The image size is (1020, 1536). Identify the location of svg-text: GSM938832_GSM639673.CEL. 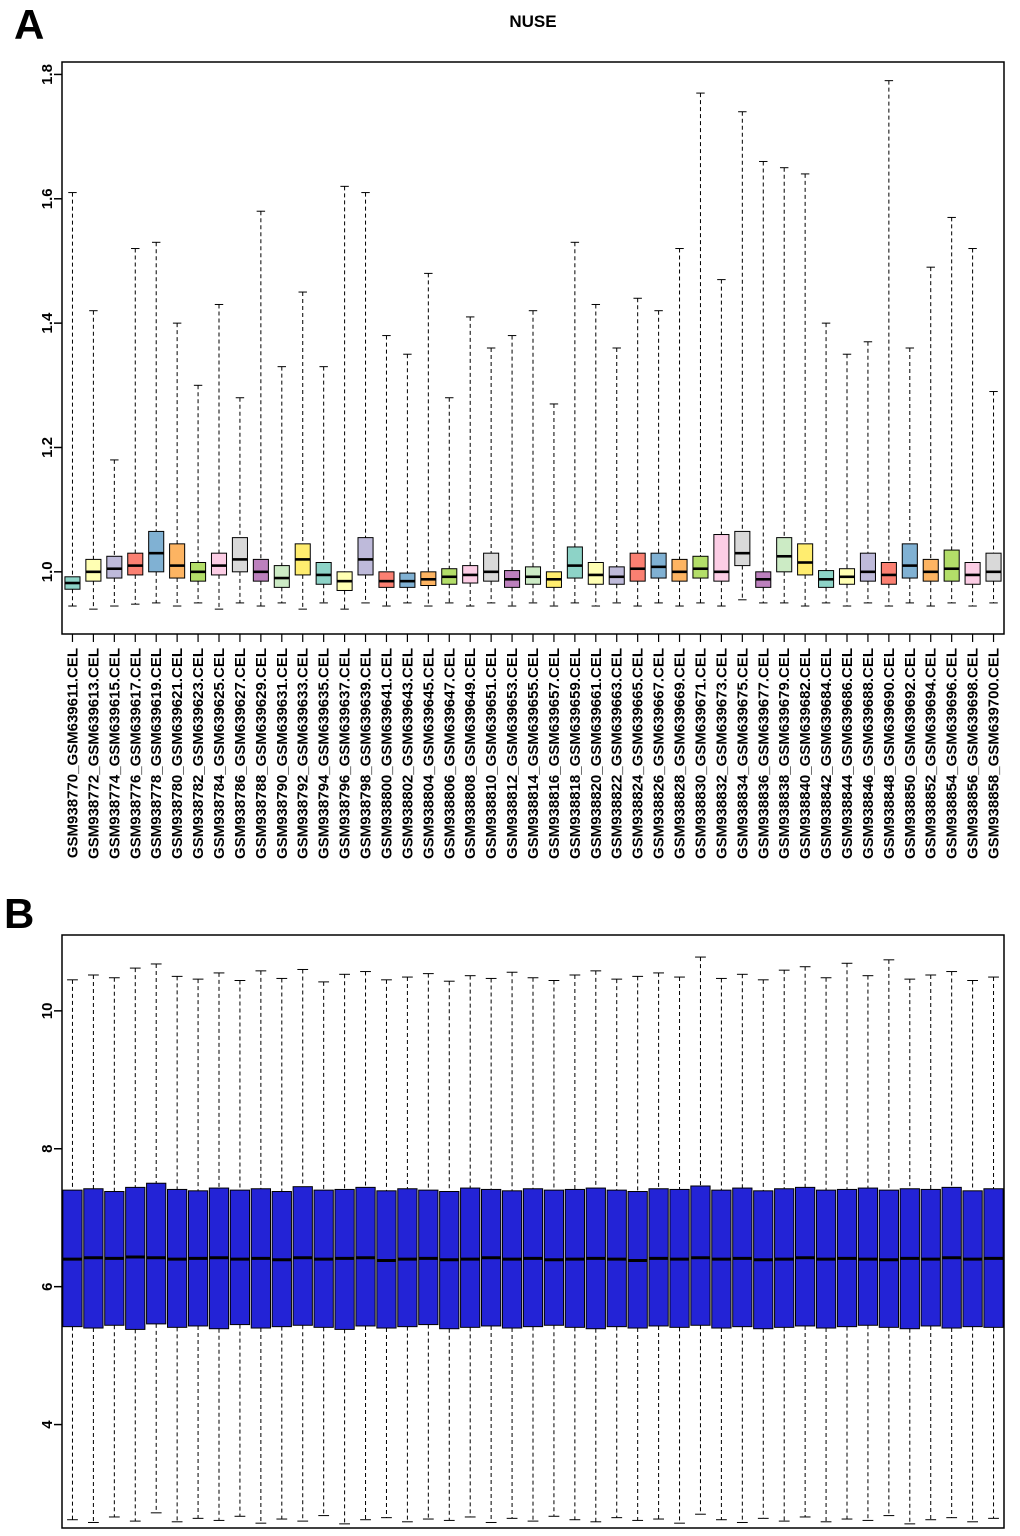
(721, 753).